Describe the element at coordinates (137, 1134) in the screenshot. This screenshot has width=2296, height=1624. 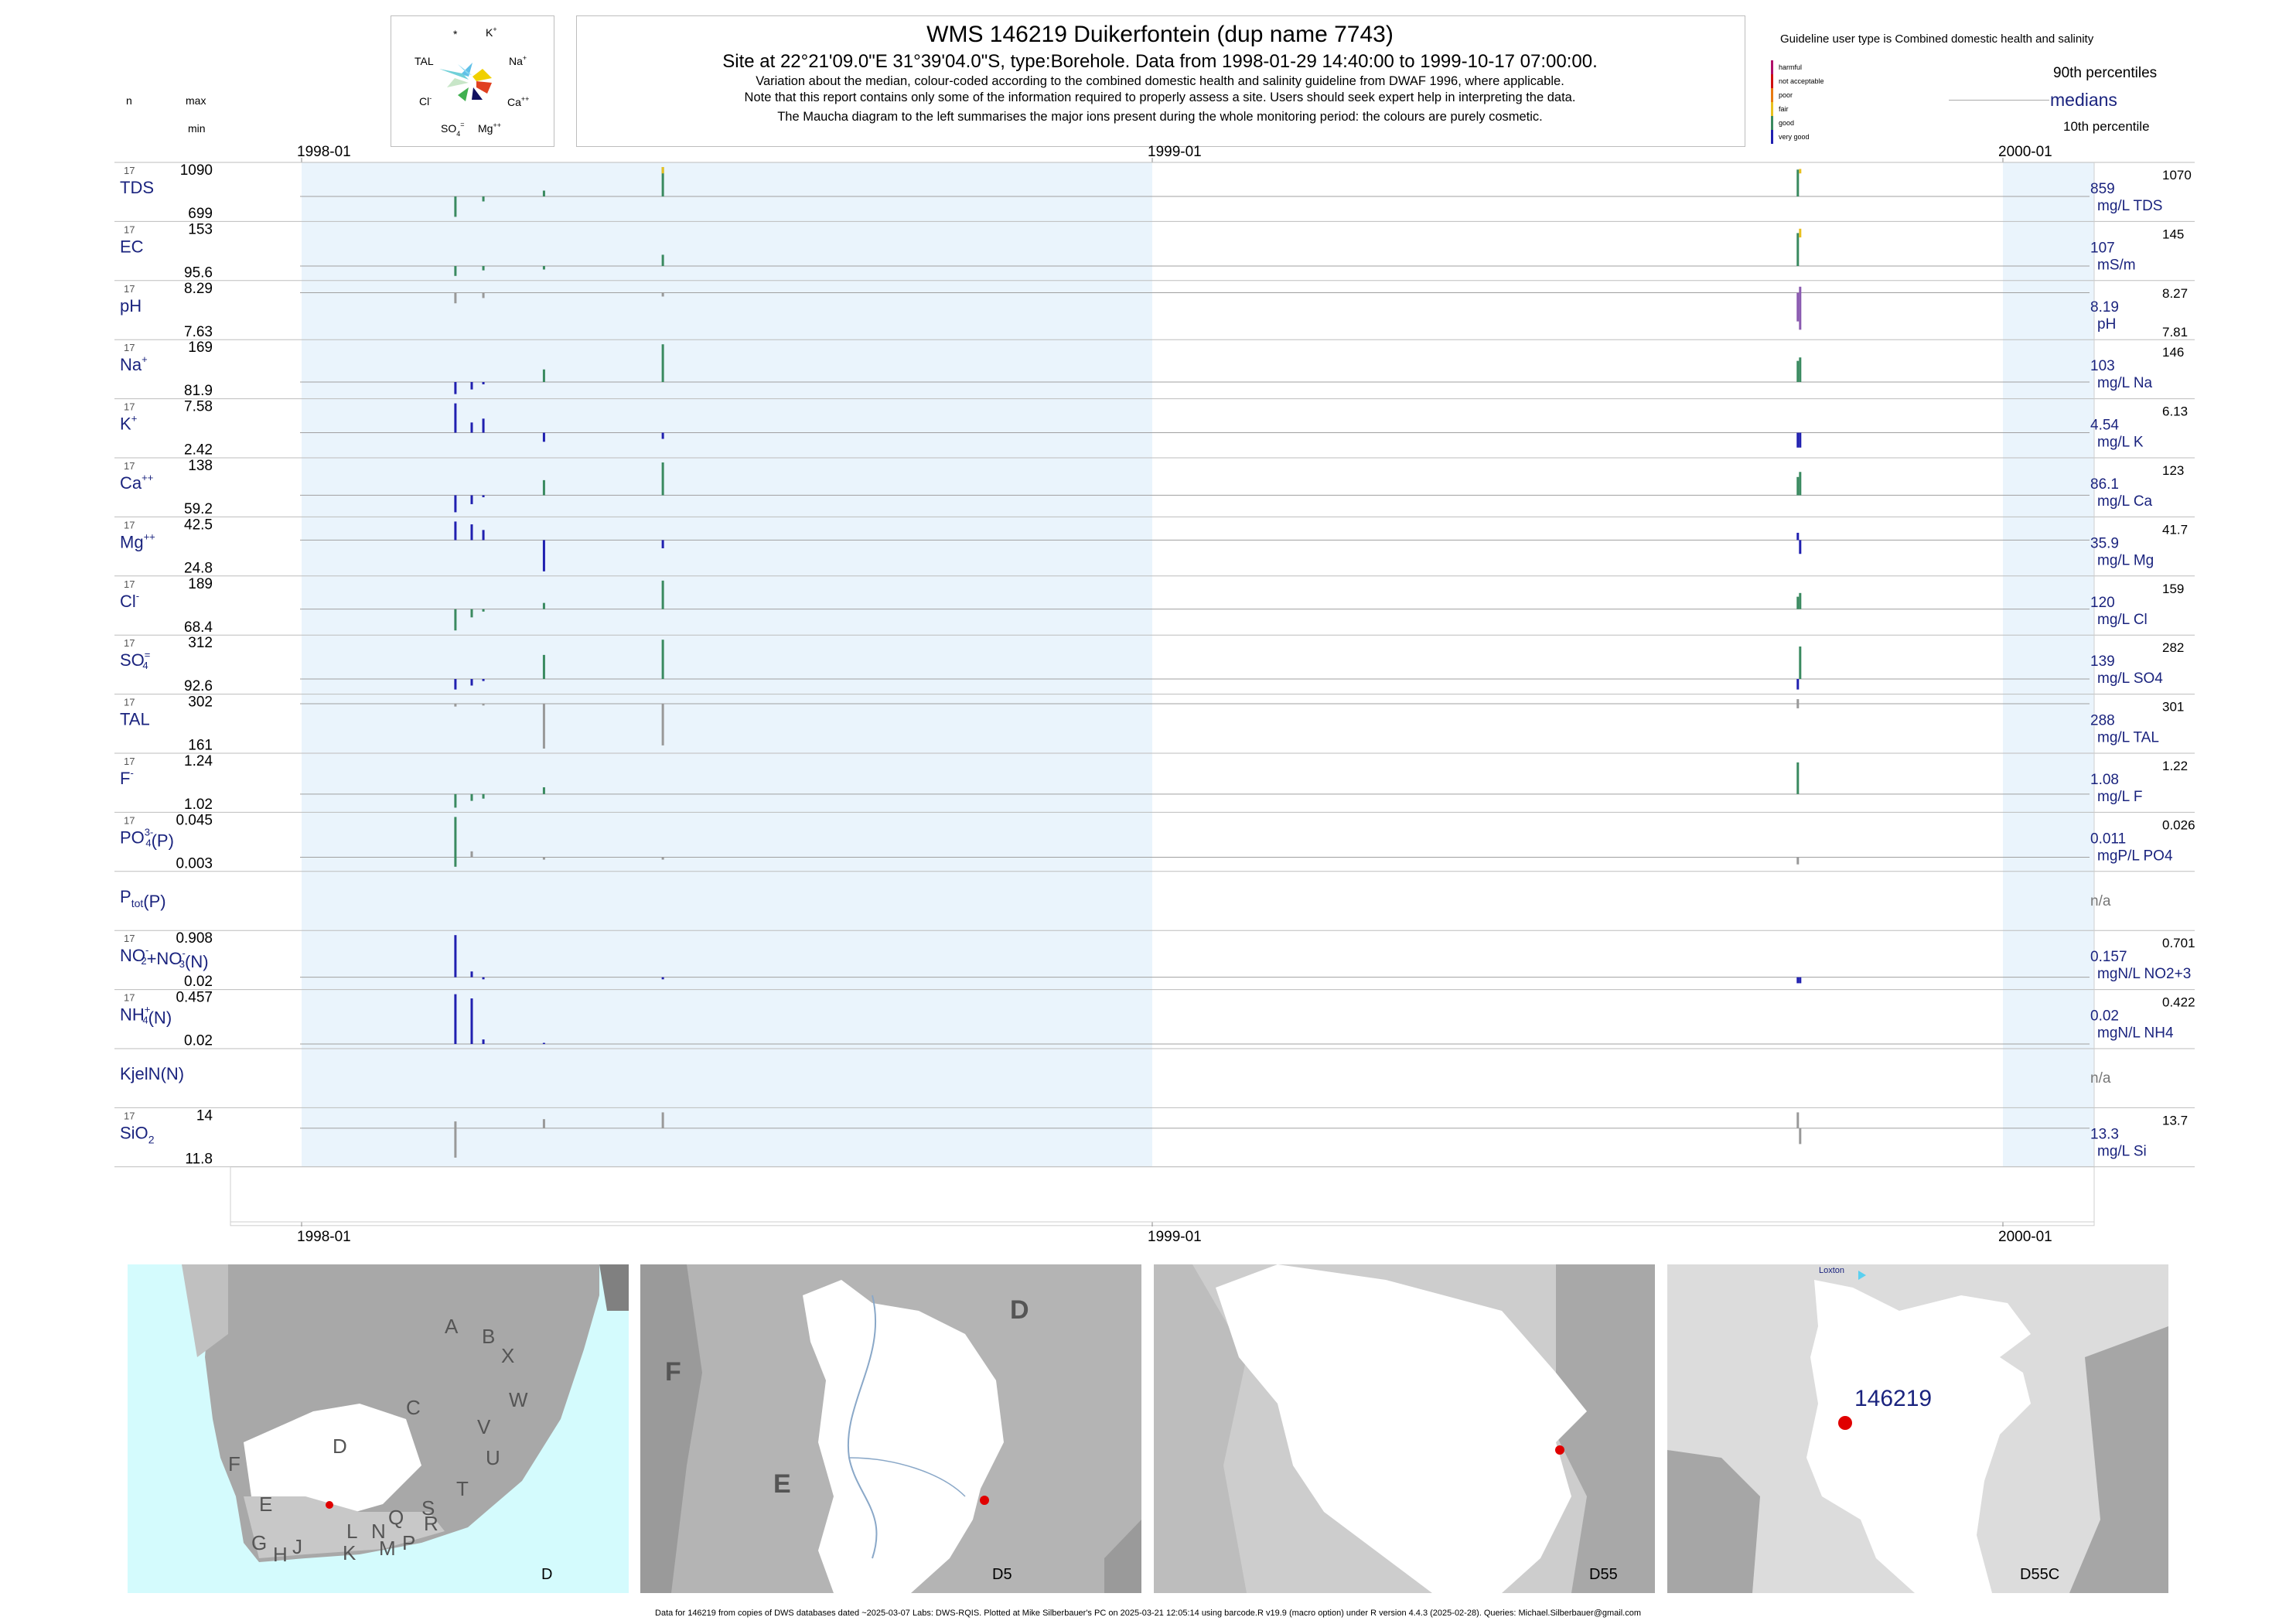
I see `param-label-16: SiO2` at that location.